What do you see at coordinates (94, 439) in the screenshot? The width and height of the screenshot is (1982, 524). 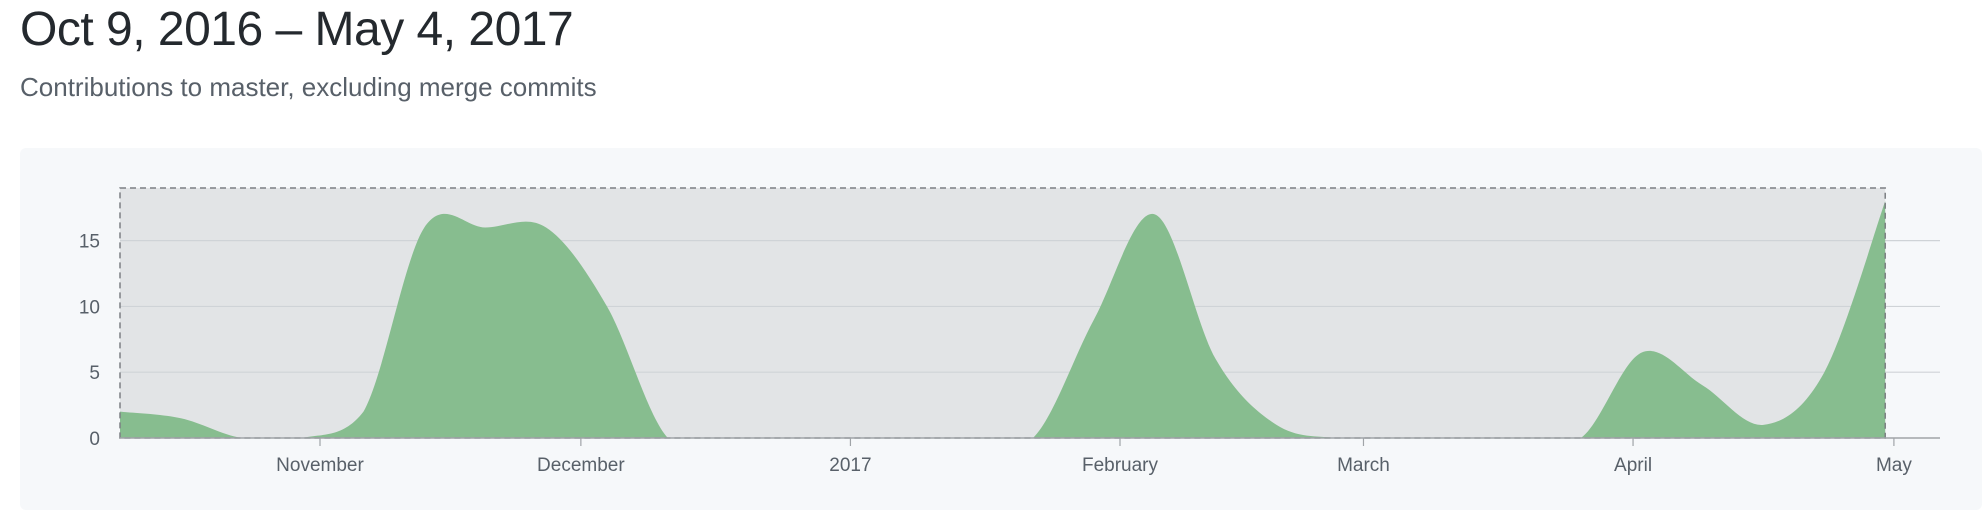 I see `y-tick-label: 0` at bounding box center [94, 439].